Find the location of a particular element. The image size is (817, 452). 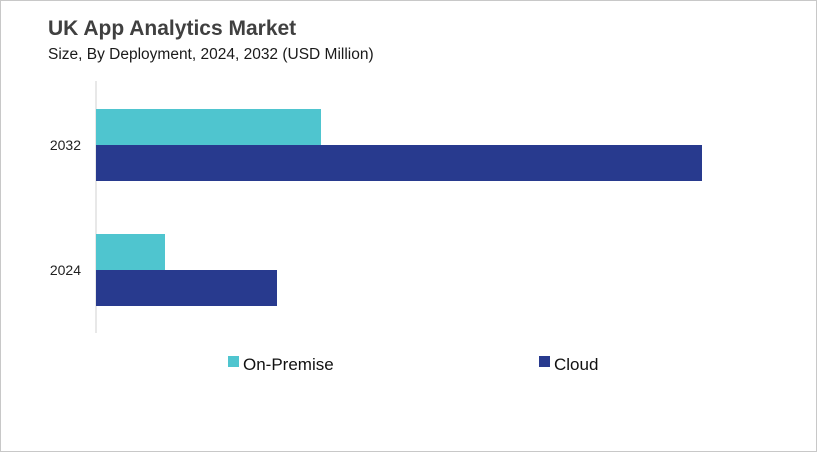

bar-on-premise-2024 is located at coordinates (130, 252).